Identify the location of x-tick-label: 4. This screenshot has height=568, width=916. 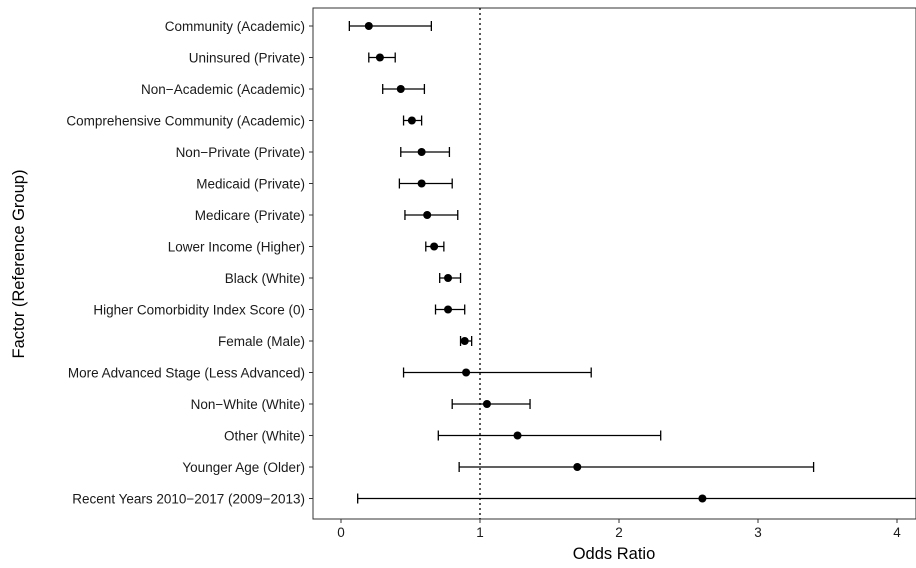
(897, 532).